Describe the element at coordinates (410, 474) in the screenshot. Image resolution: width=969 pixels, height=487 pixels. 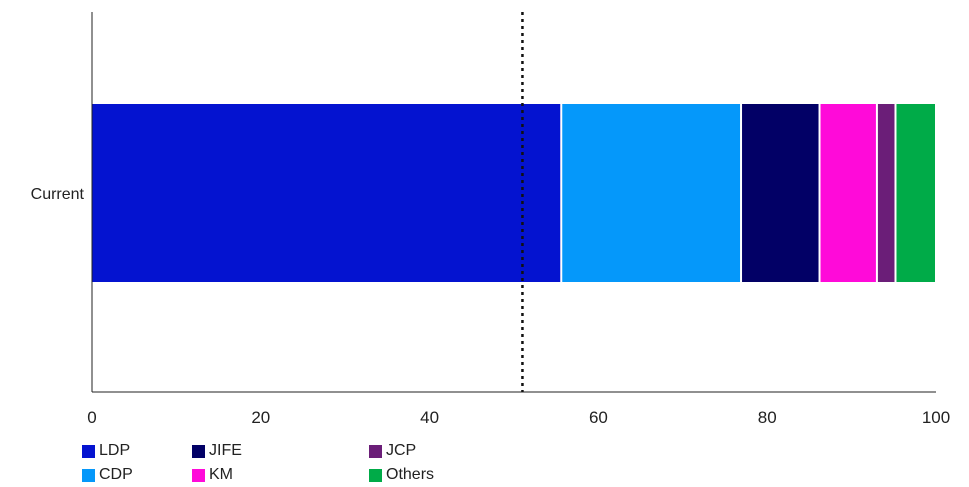
I see `legend-label: Others` at that location.